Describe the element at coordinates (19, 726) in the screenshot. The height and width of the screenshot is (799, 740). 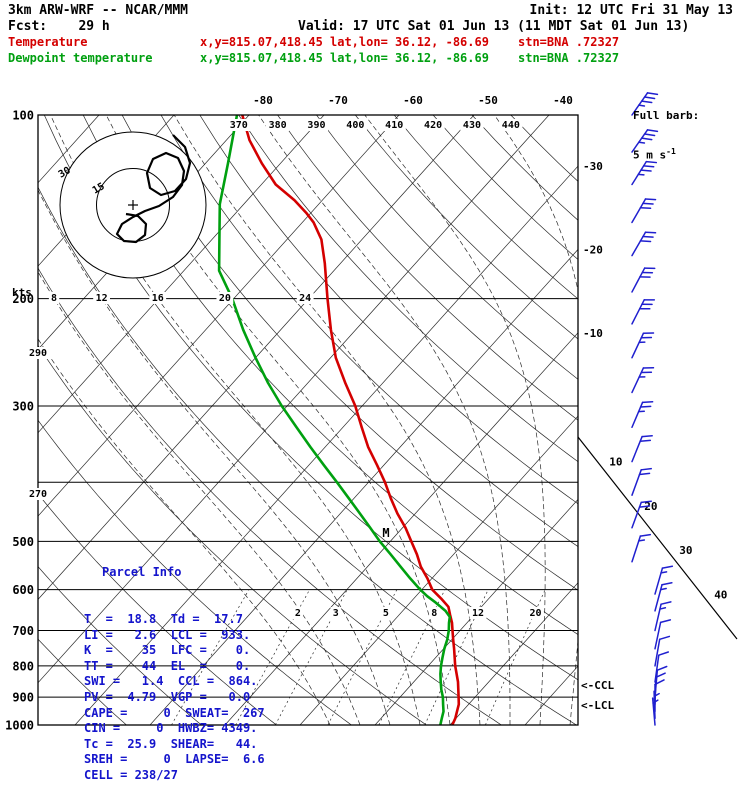
I see `svg-text: 1000` at that location.